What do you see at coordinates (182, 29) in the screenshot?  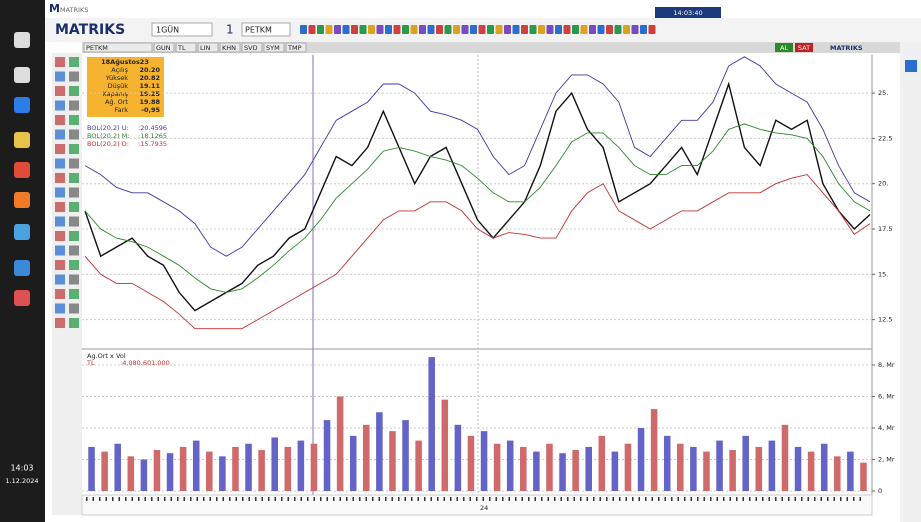 I see `period-select` at bounding box center [182, 29].